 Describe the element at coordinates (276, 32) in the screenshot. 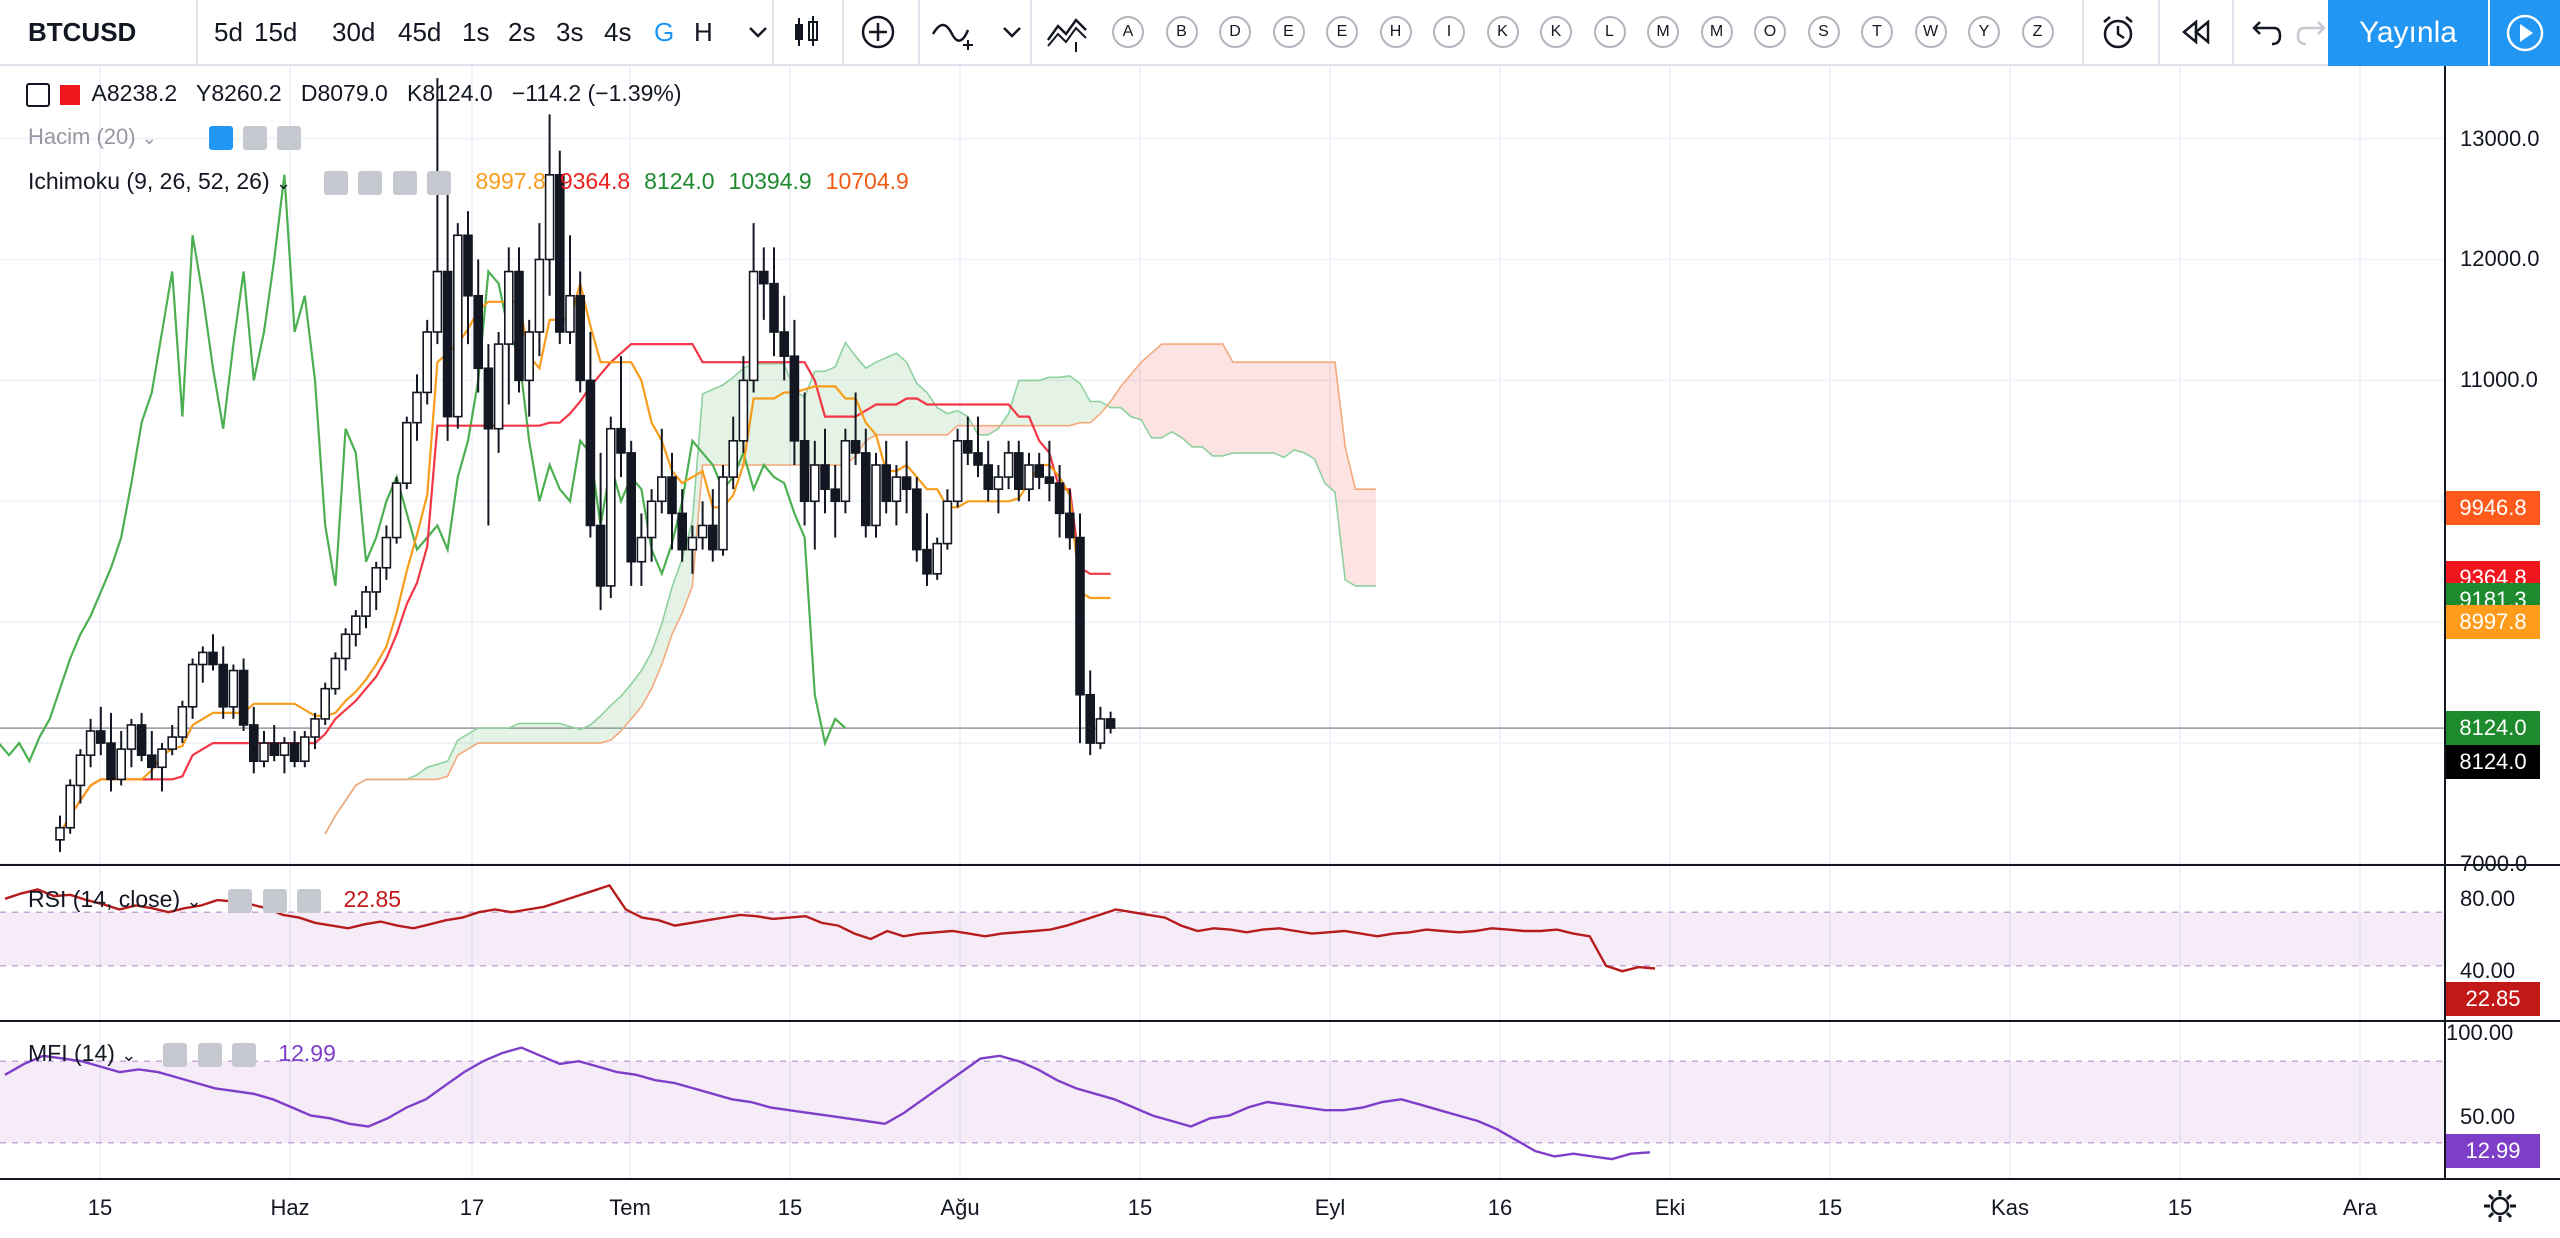

I see `interval-15d: 15d` at that location.